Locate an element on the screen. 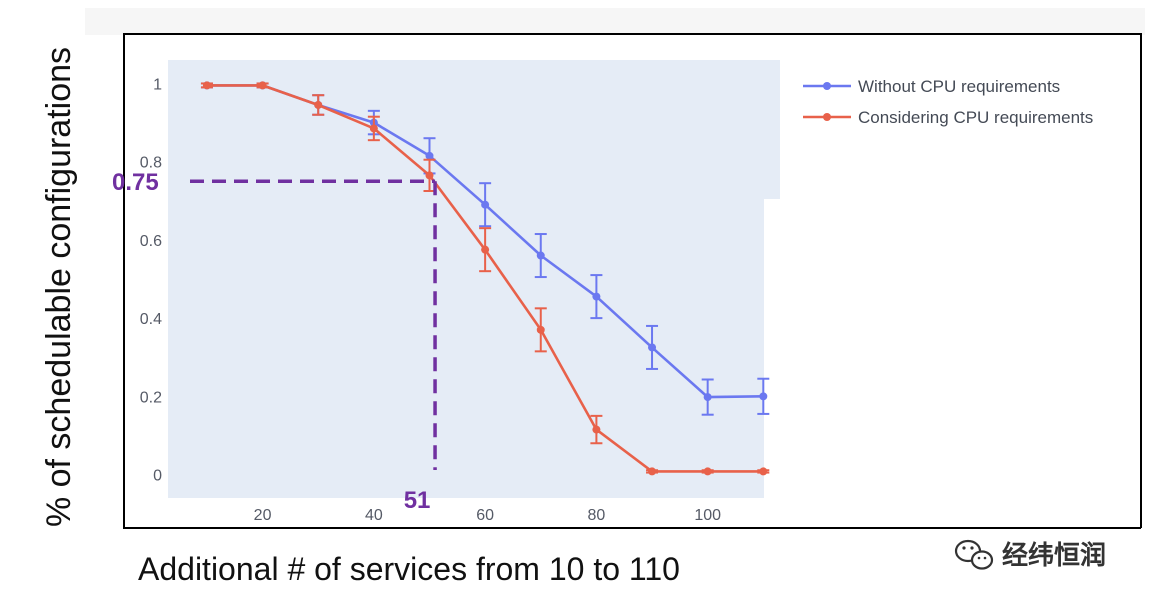 The height and width of the screenshot is (607, 1164). x-tick-label: 60 is located at coordinates (485, 515).